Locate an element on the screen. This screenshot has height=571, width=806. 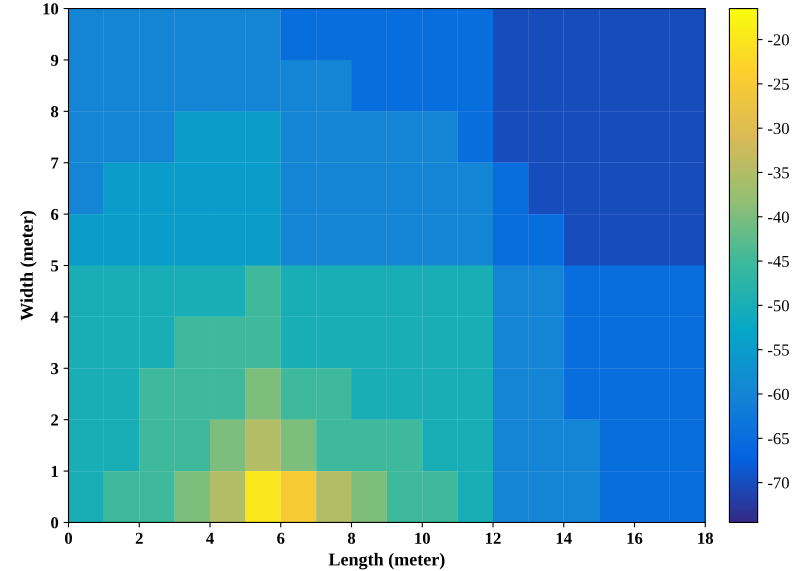
color-bar-label: -30 is located at coordinates (778, 128).